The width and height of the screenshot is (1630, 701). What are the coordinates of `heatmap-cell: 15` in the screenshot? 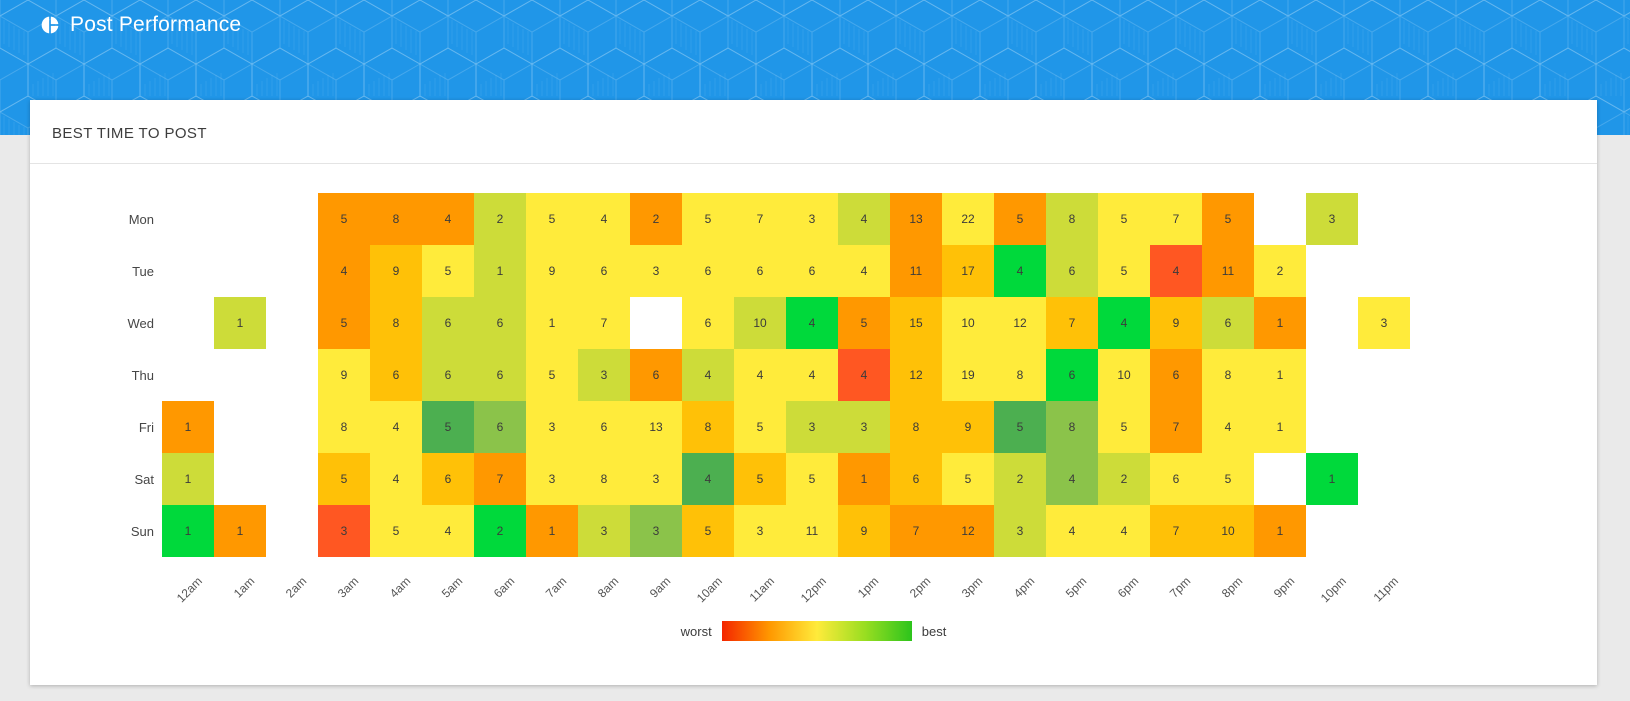 It's located at (916, 323).